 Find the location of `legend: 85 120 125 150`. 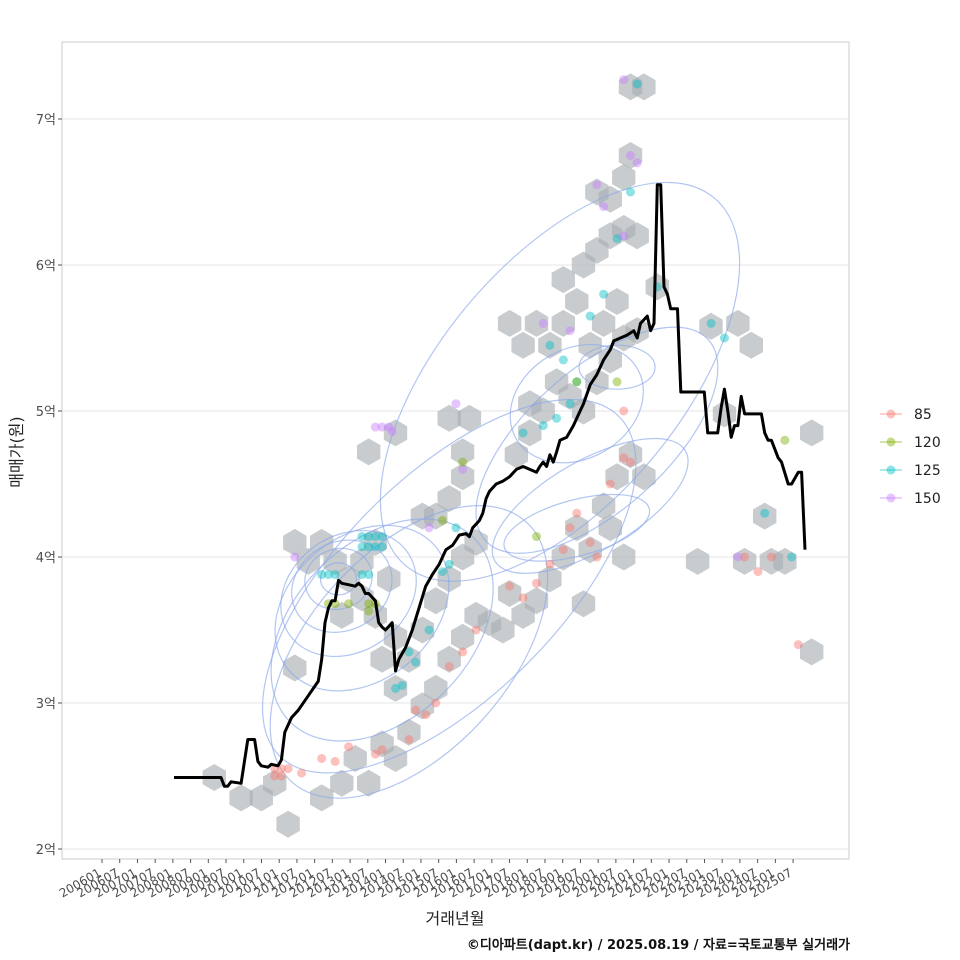

legend: 85 120 125 150 is located at coordinates (910, 457).